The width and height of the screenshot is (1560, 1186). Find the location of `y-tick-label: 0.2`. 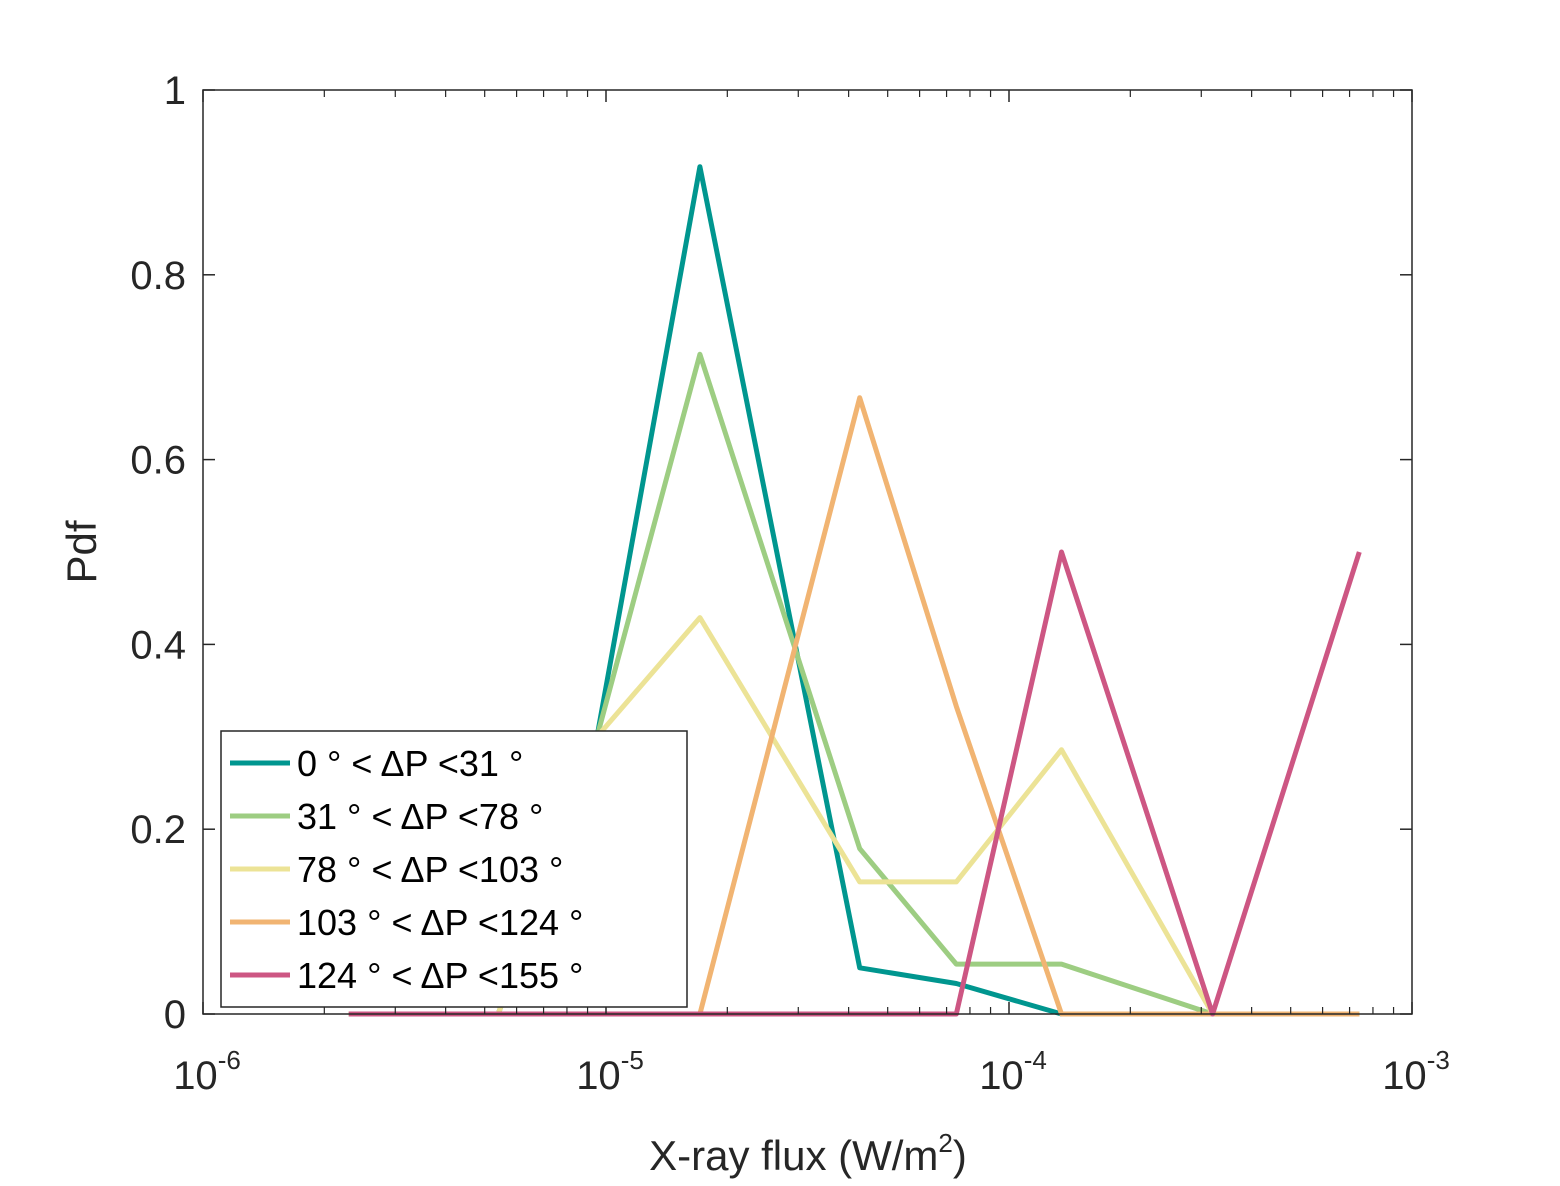

y-tick-label: 0.2 is located at coordinates (158, 830).